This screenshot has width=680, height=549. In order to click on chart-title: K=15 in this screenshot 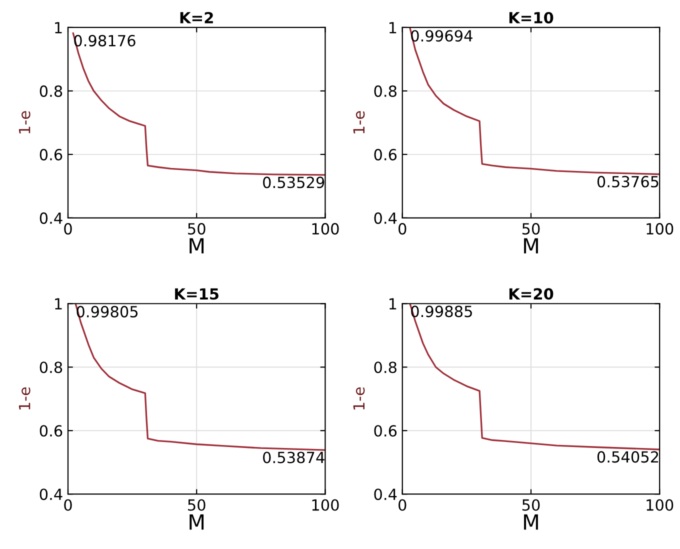, I will do `click(196, 294)`.